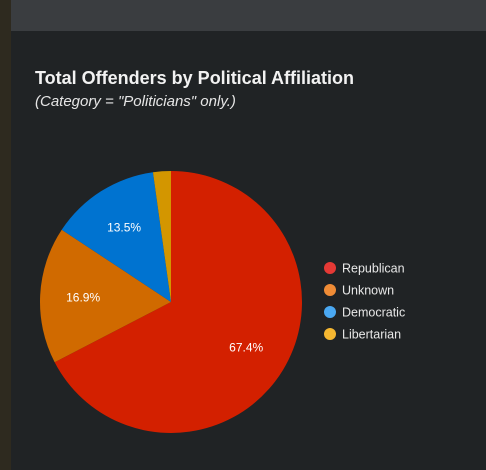  I want to click on pie-data-label-republican: 67.4%, so click(246, 348).